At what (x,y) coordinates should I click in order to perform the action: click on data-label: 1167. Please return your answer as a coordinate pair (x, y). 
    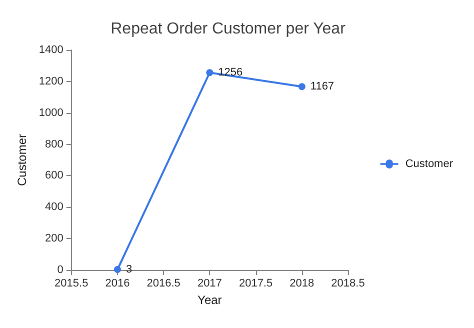
    Looking at the image, I should click on (322, 86).